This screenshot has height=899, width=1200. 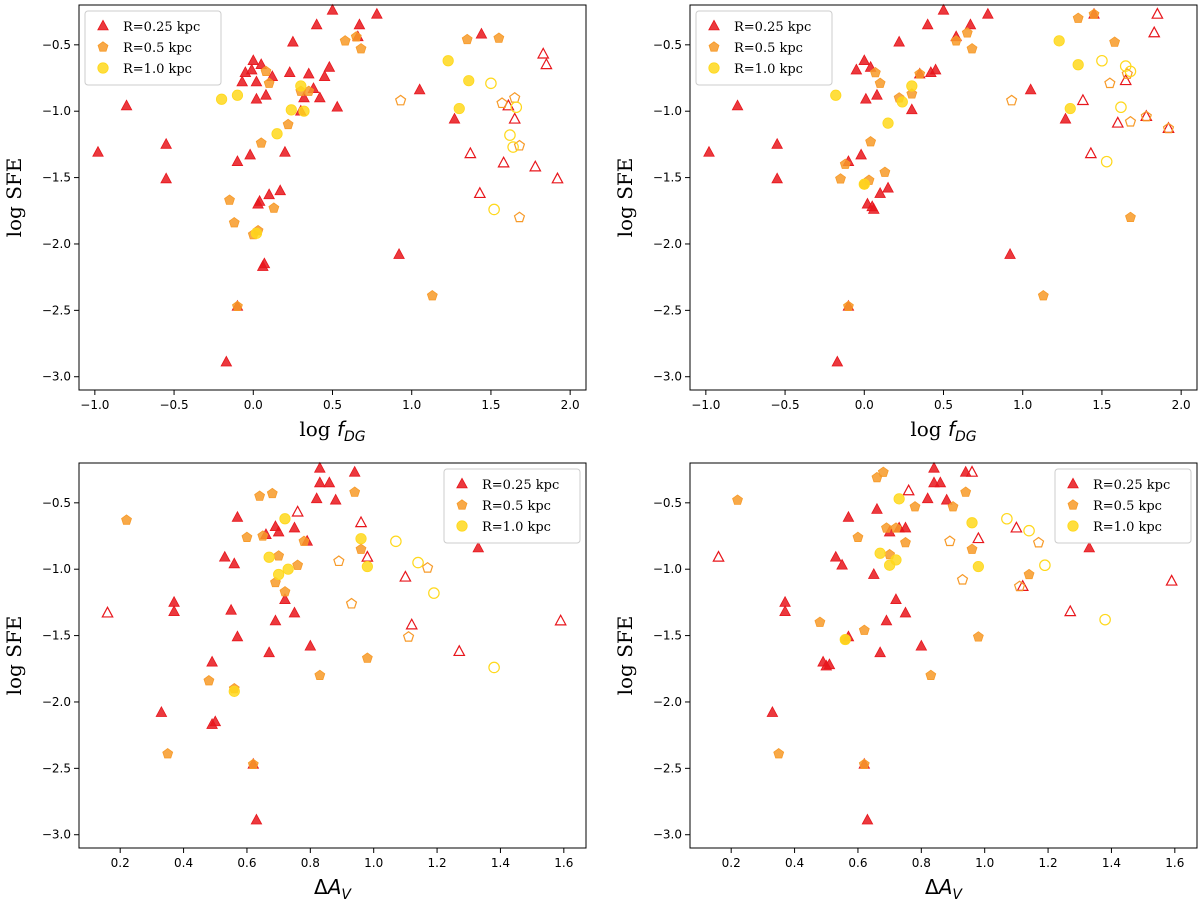 What do you see at coordinates (462, 483) in the screenshot?
I see `legend-marker-triangle` at bounding box center [462, 483].